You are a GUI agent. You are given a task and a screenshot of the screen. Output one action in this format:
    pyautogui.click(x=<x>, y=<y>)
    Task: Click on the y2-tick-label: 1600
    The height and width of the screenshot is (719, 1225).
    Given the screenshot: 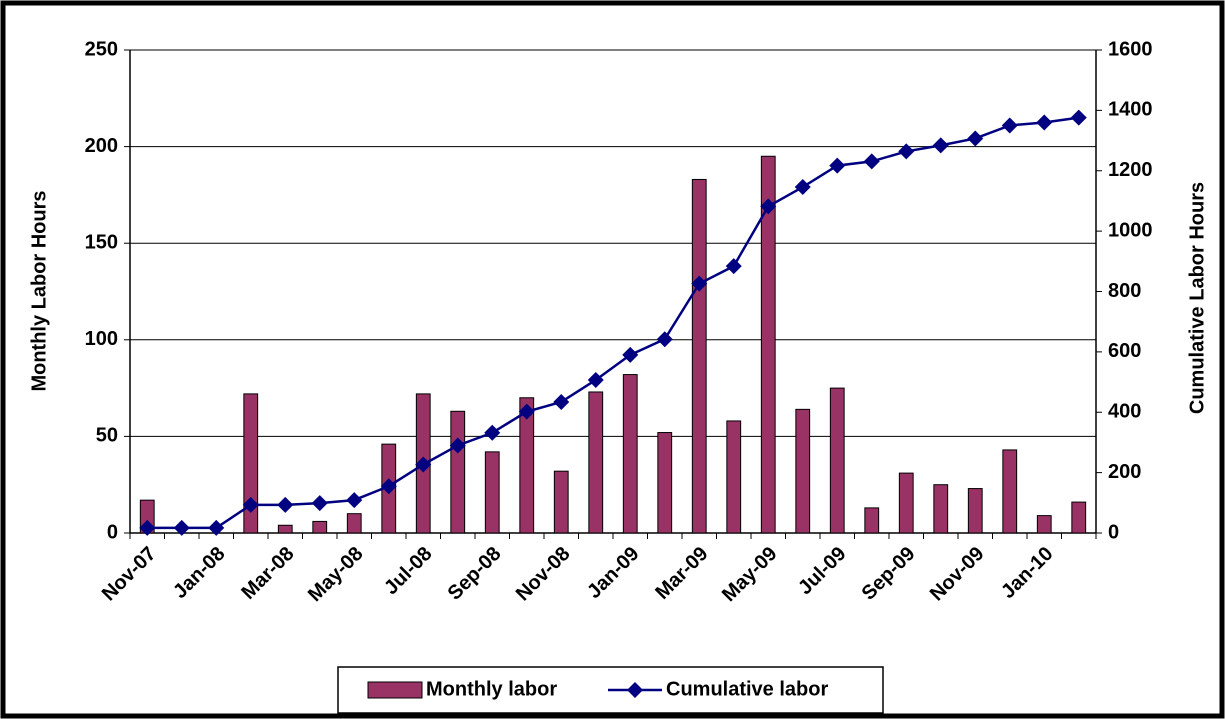 What is the action you would take?
    pyautogui.click(x=1130, y=49)
    